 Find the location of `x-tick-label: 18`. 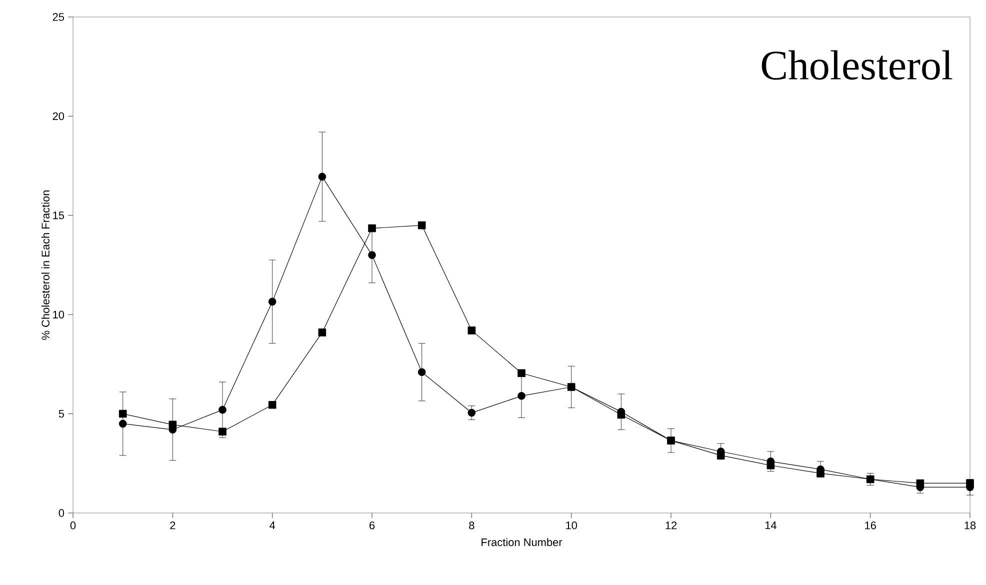

x-tick-label: 18 is located at coordinates (970, 526).